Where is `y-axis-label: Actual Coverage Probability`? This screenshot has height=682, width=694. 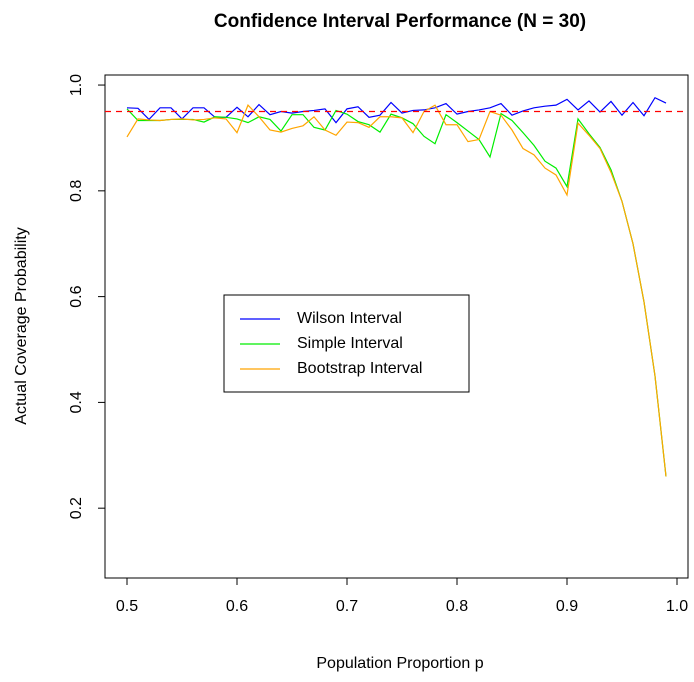 y-axis-label: Actual Coverage Probability is located at coordinates (21, 325).